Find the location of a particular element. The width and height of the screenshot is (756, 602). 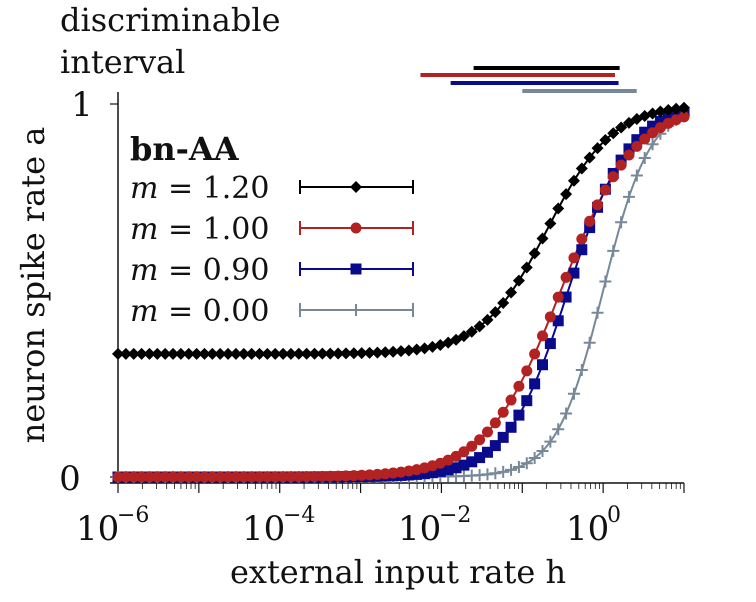

x-tick-label-3: 10 0 is located at coordinates (593, 526).